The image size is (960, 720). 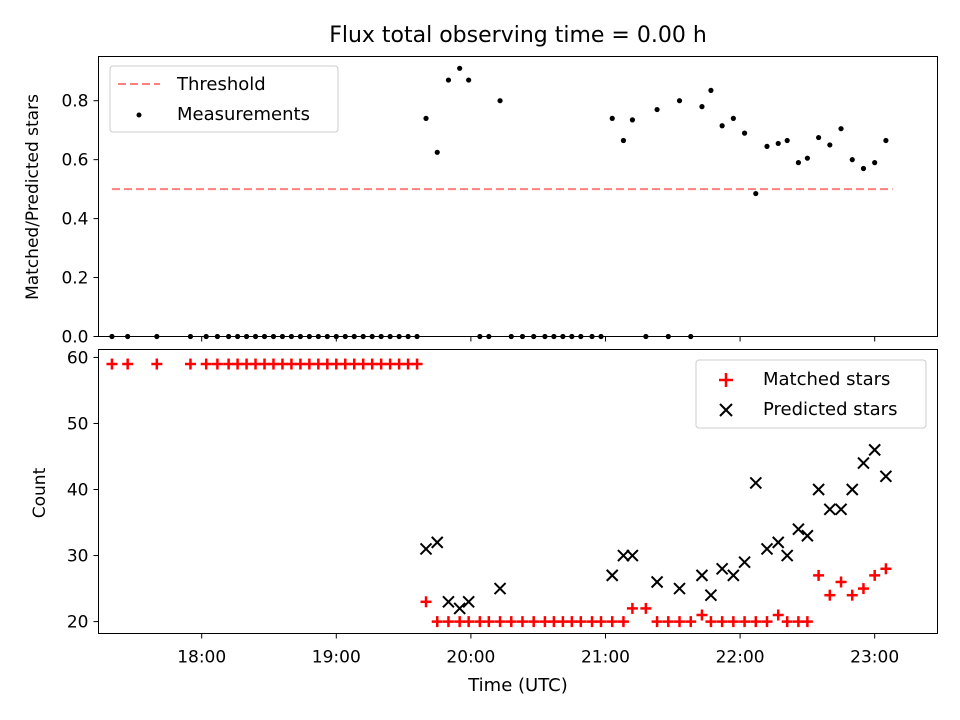 I want to click on top-x-ticks, so click(x=538, y=339).